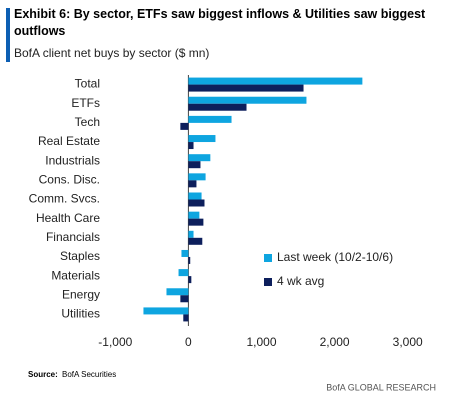 This screenshot has width=451, height=405. I want to click on y-tick-label: Staples, so click(80, 256).